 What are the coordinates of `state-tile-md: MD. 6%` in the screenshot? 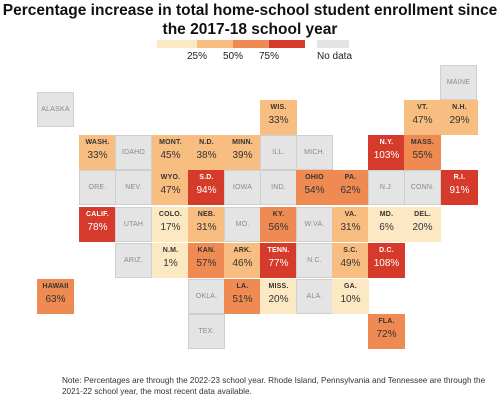 It's located at (386, 224).